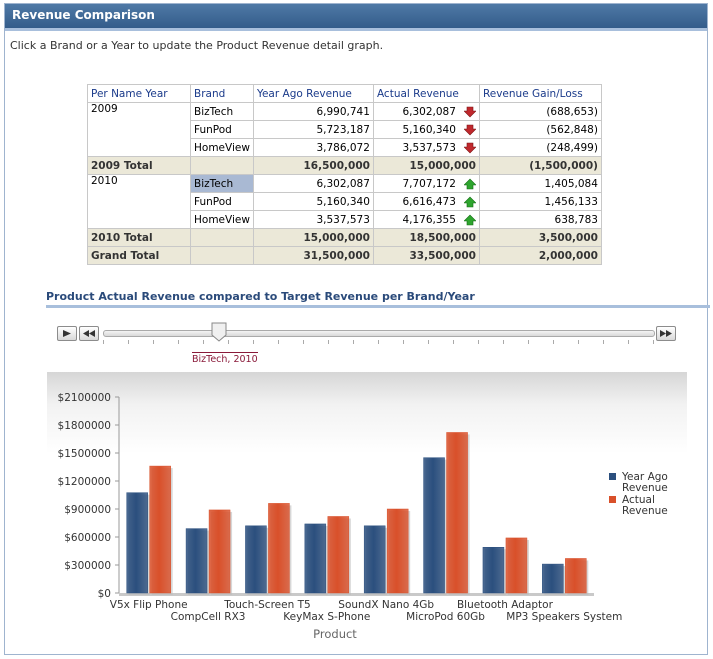 The image size is (713, 659). Describe the element at coordinates (505, 605) in the screenshot. I see `x-tick-label: Bluetooth Adaptor` at that location.